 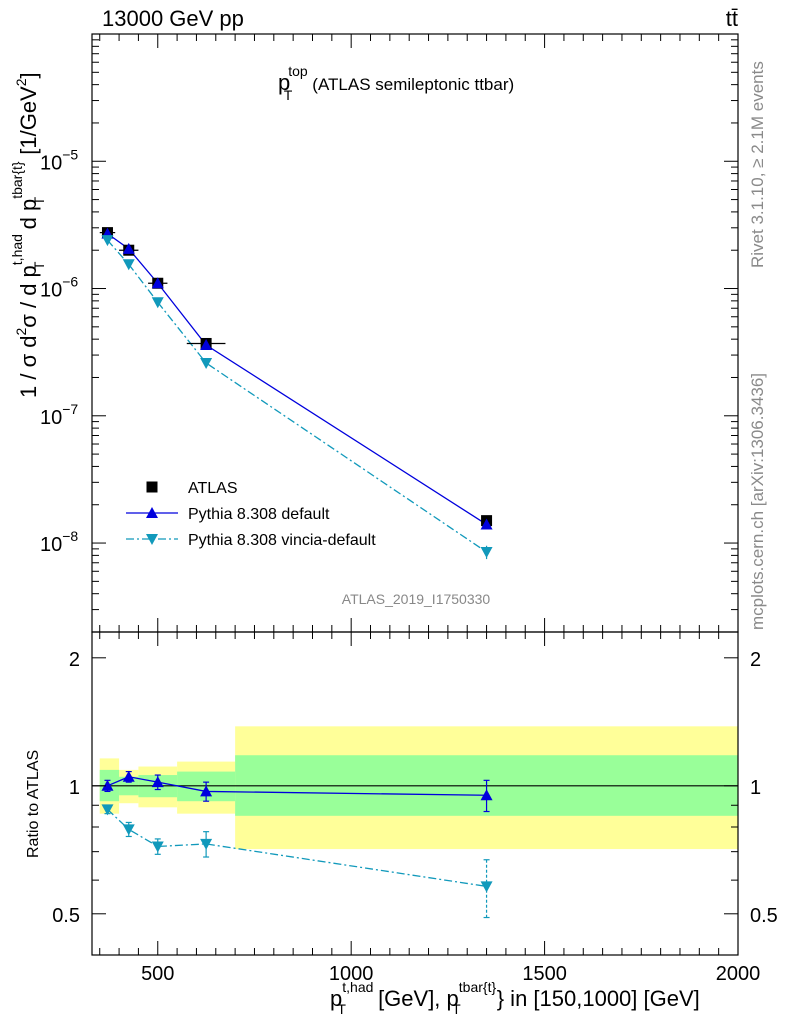 I want to click on xlabel-p2: [GeV], p, so click(x=415, y=998).